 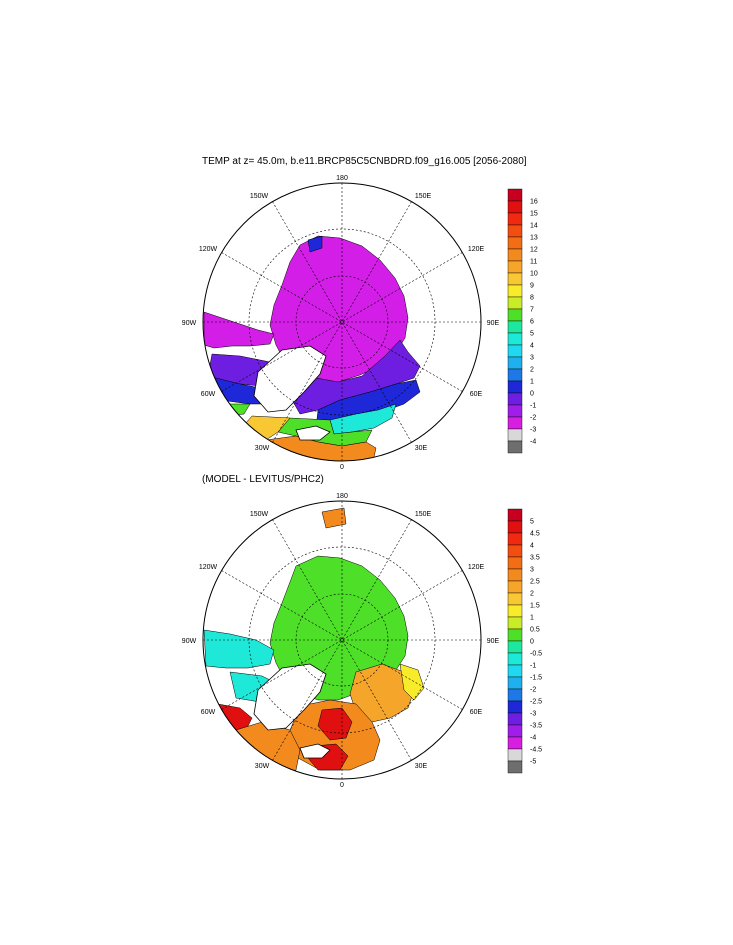 I want to click on colorbar-label: 7, so click(x=532, y=310).